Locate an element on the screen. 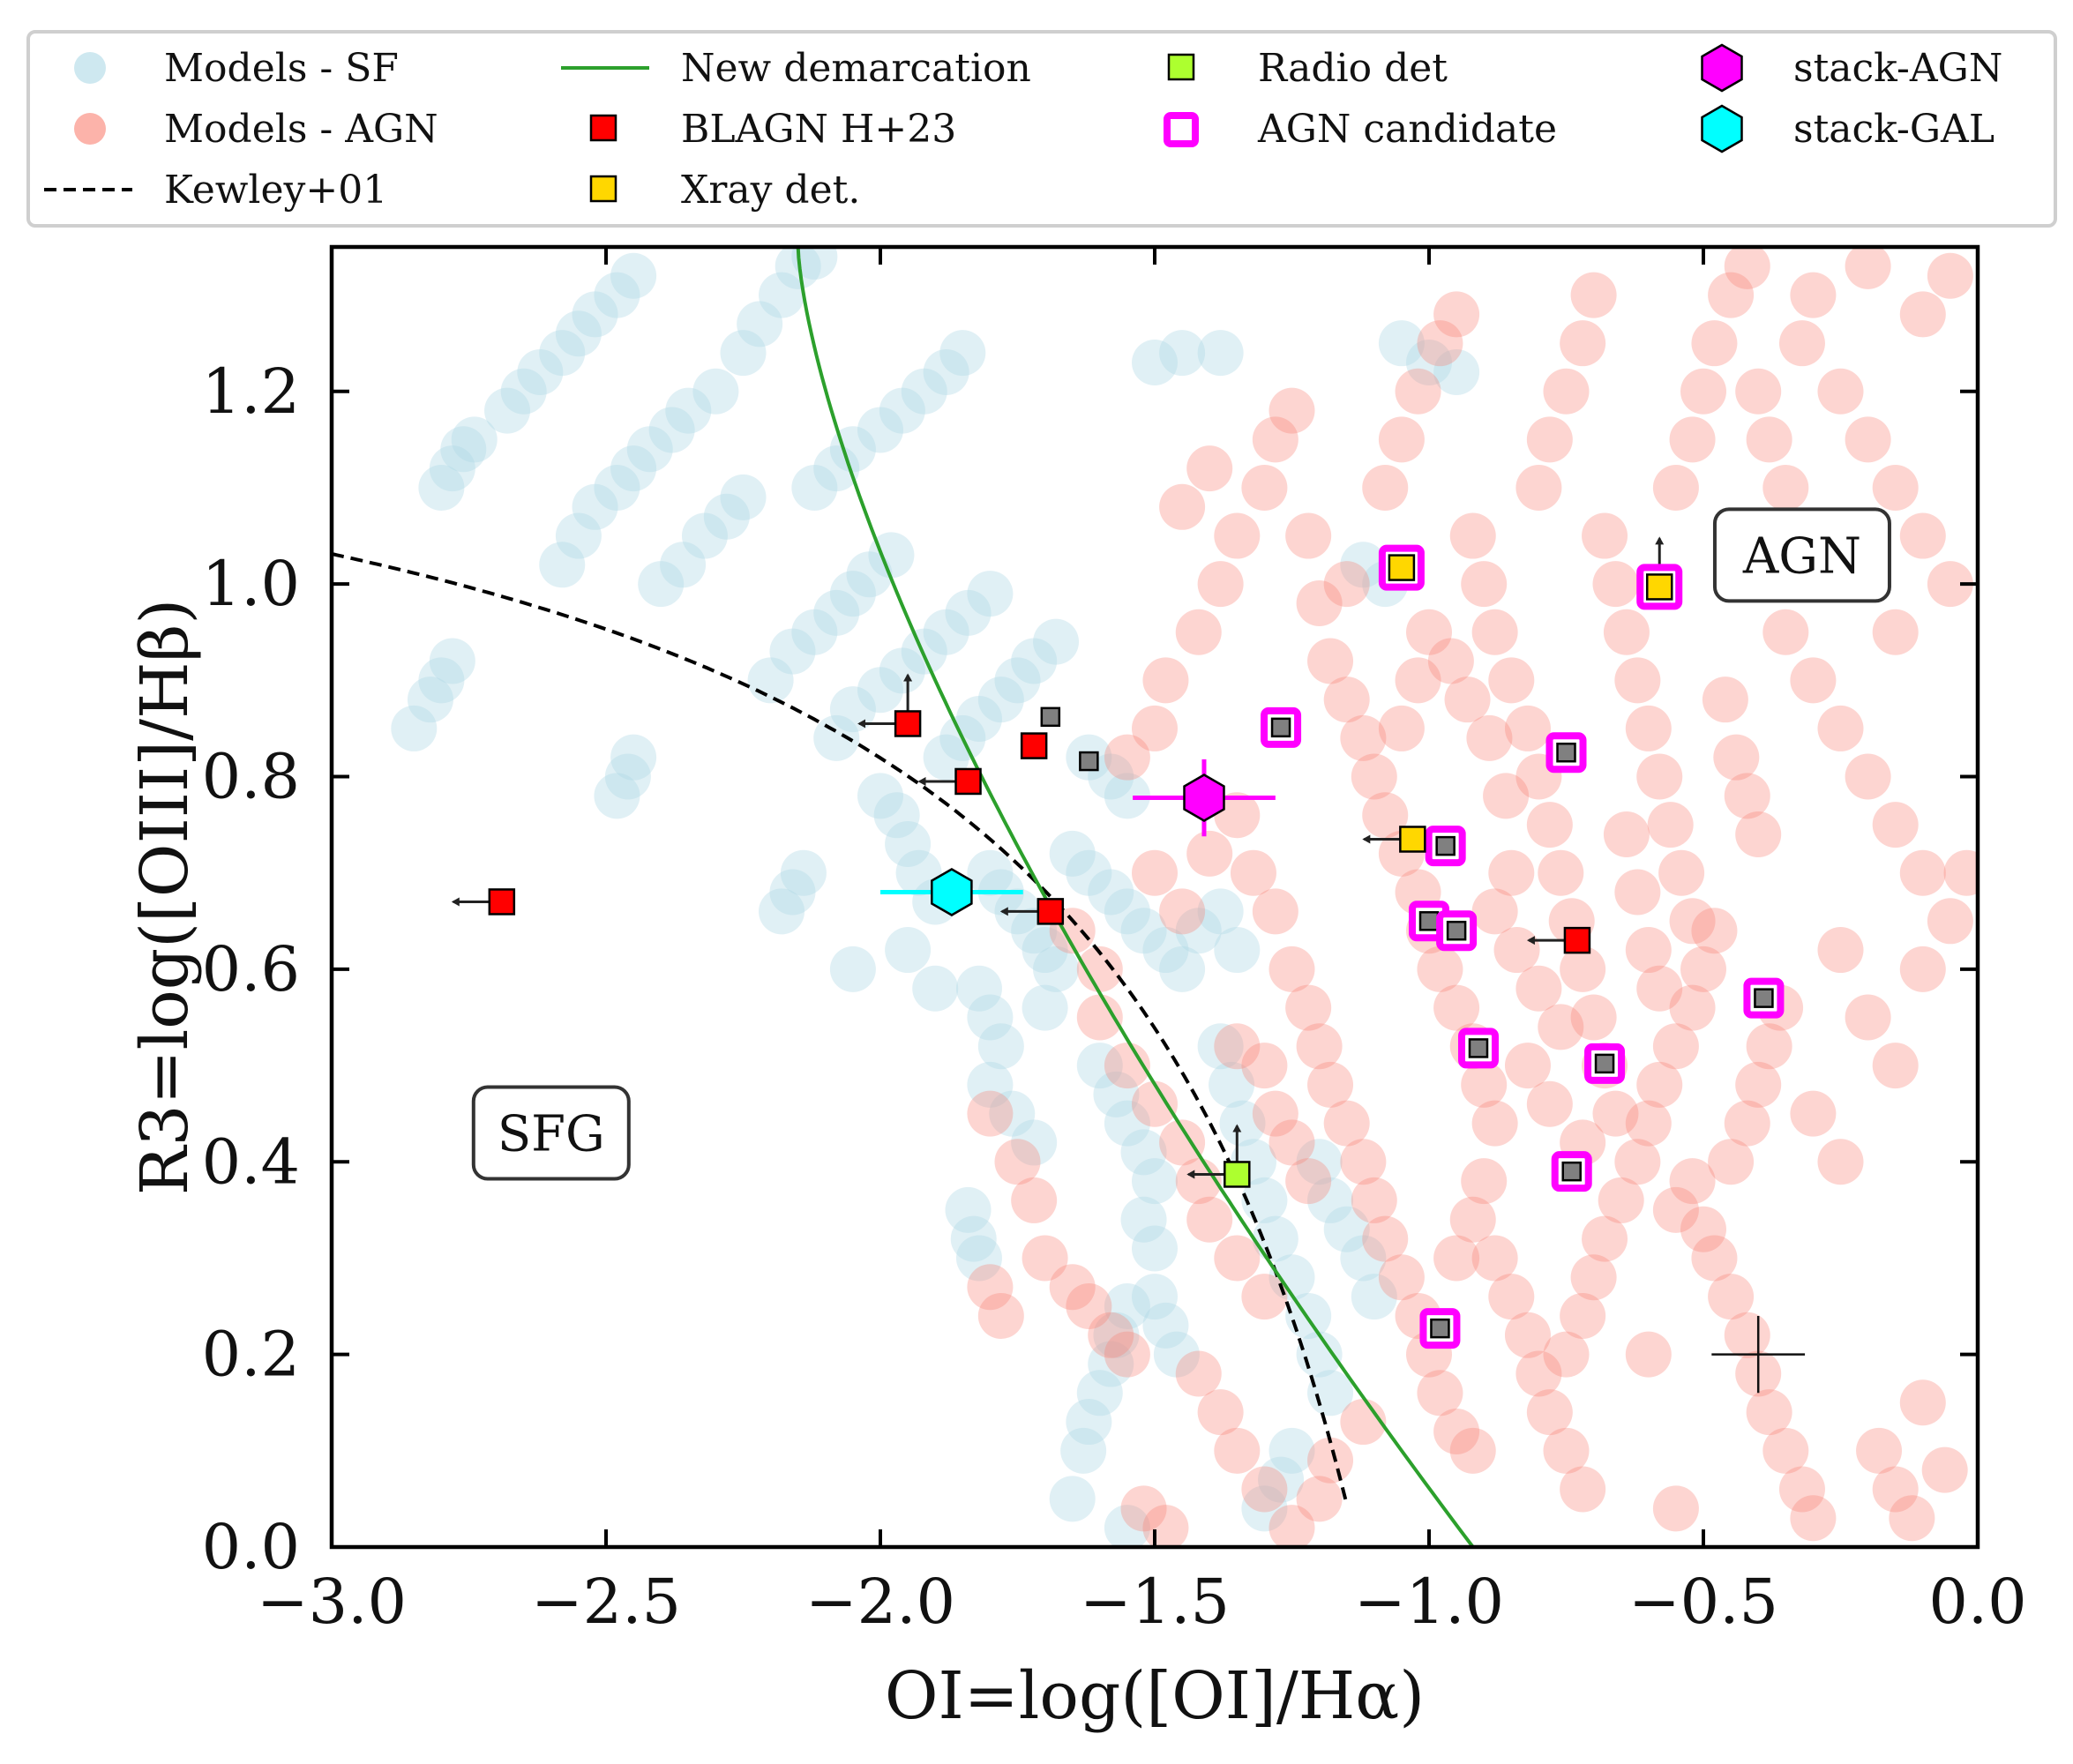 The height and width of the screenshot is (1764, 2073). y-tick-label: 0.2 is located at coordinates (251, 1355).